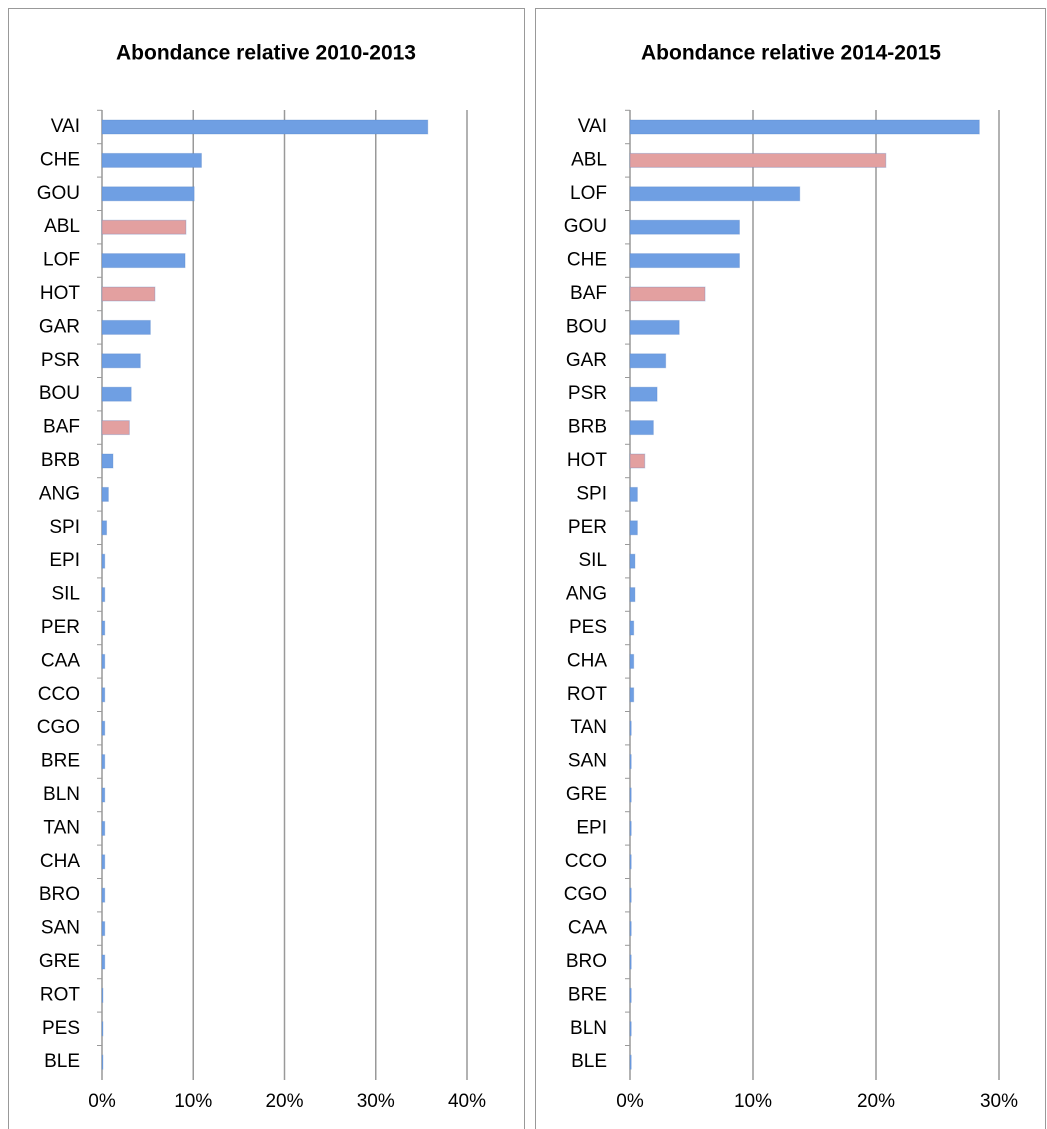 Image resolution: width=1047 pixels, height=1129 pixels. What do you see at coordinates (999, 1101) in the screenshot?
I see `x-tick-label: 30%` at bounding box center [999, 1101].